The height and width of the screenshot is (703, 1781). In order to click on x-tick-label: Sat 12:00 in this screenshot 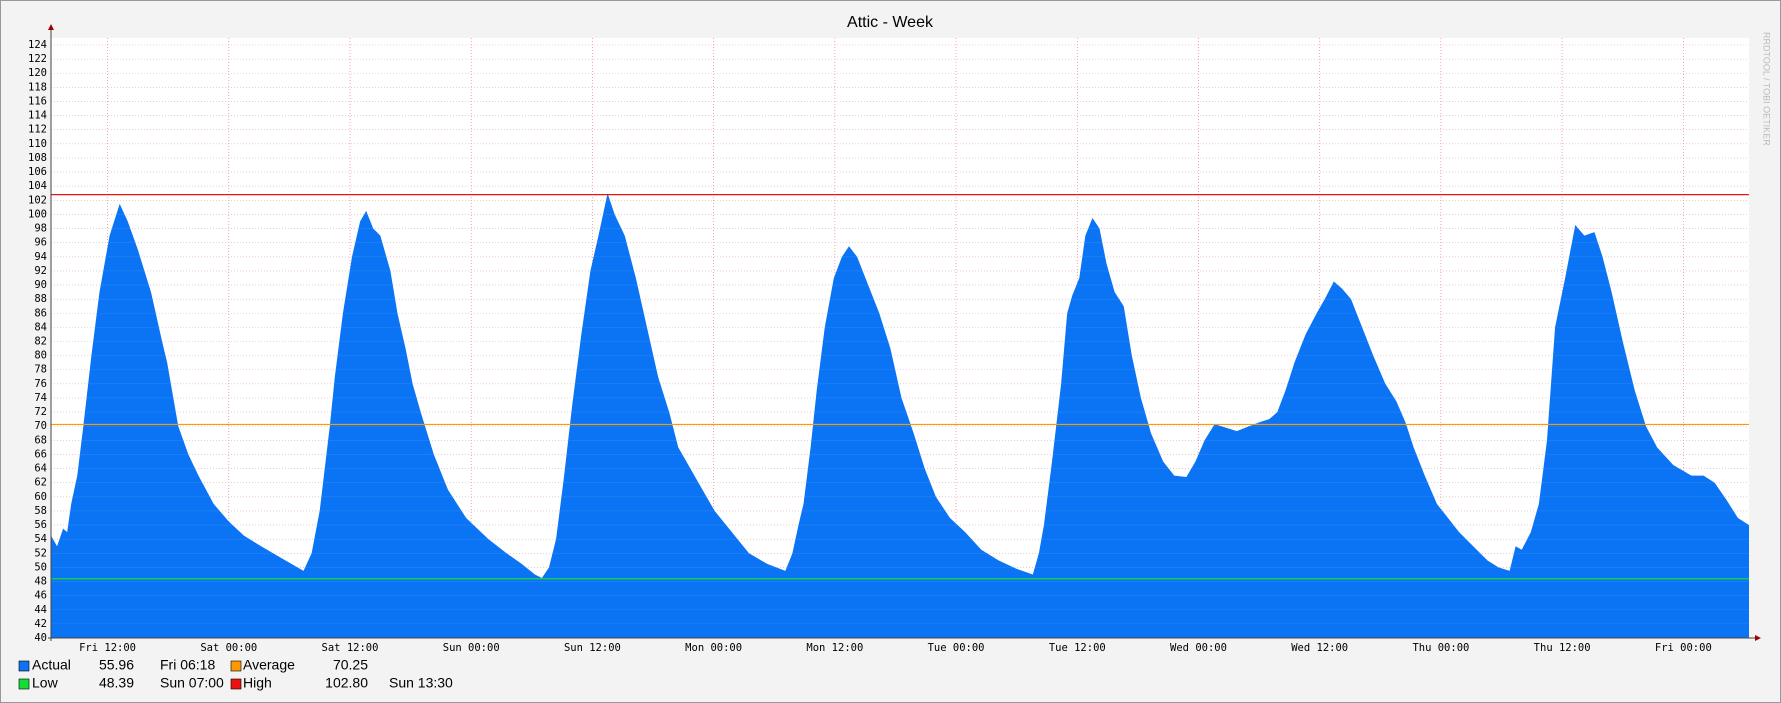, I will do `click(350, 648)`.